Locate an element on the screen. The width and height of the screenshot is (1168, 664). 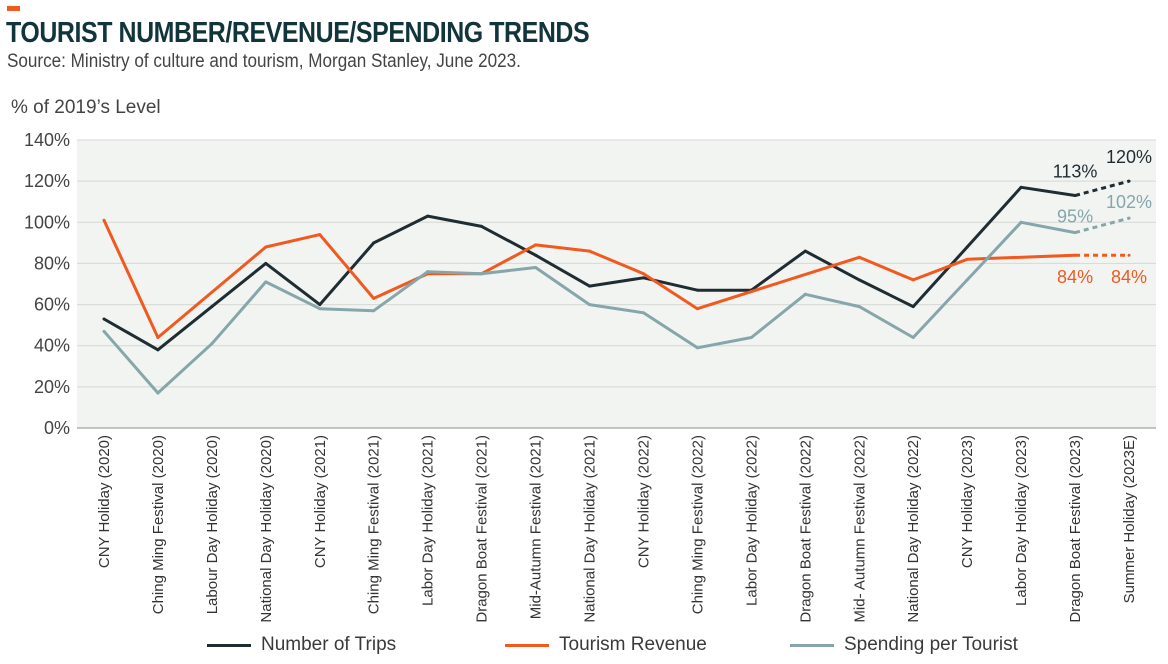
legend-label-number-of-trips: Number of Trips is located at coordinates (329, 644).